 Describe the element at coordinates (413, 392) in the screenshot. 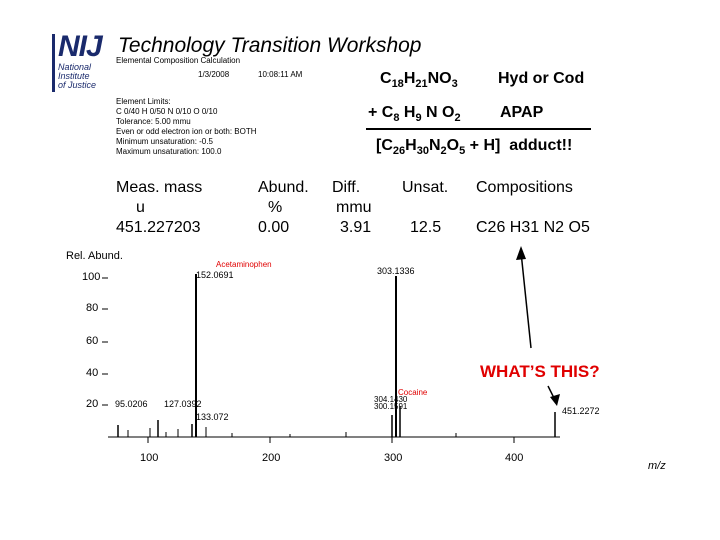

I see `annot-cocaine: Cocaine` at that location.